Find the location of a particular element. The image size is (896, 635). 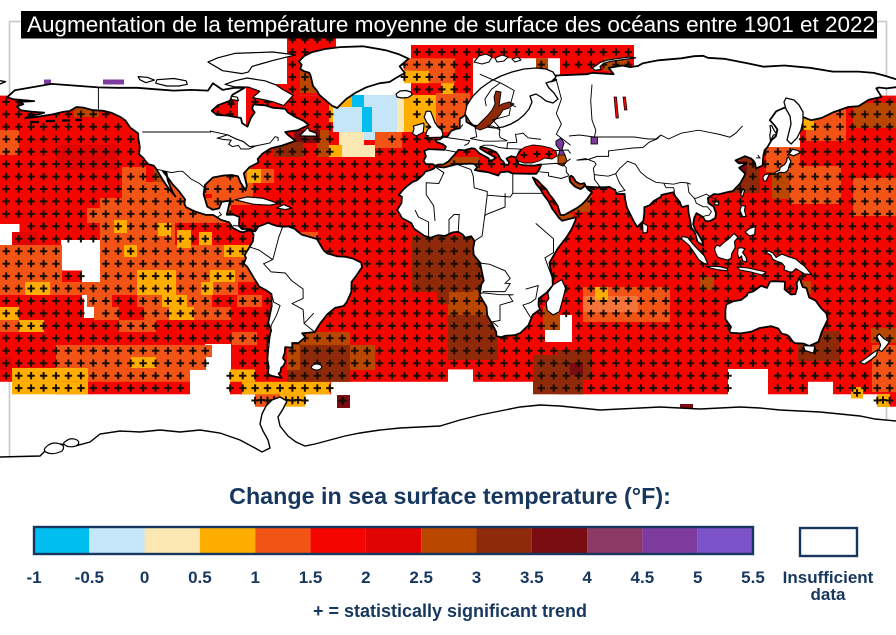

svg-text:Change in sea surface temperat: Change in sea surface temperature (°F): is located at coordinates (450, 496).